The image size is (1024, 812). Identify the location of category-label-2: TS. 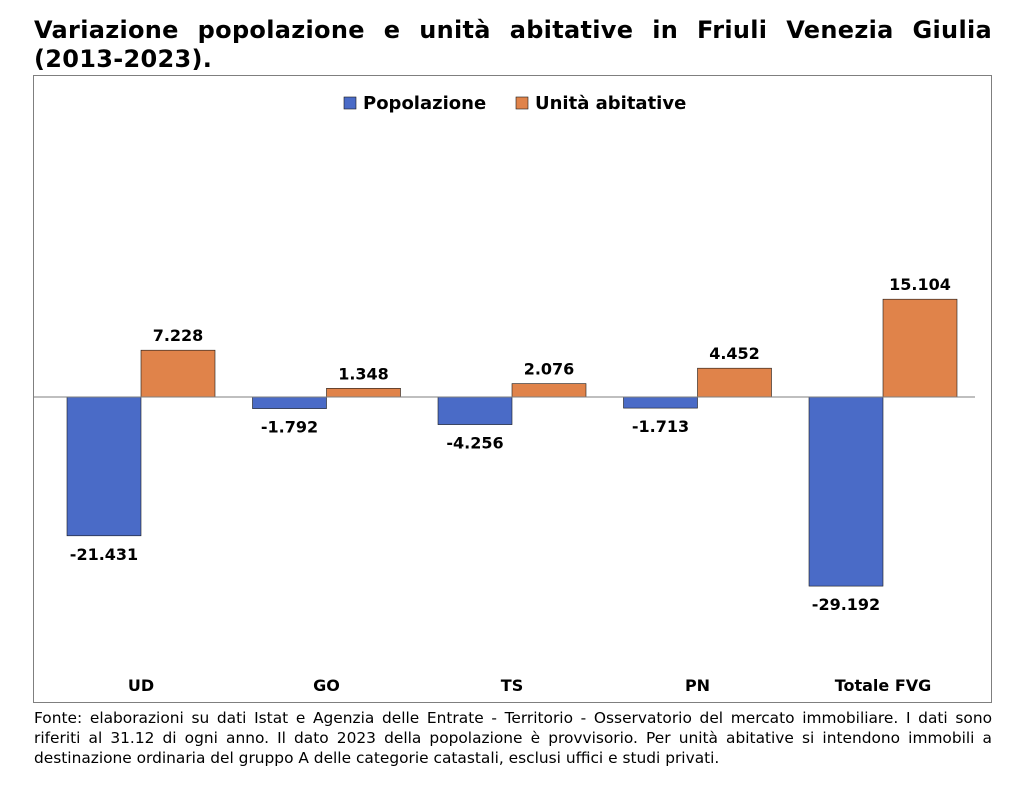
(512, 685).